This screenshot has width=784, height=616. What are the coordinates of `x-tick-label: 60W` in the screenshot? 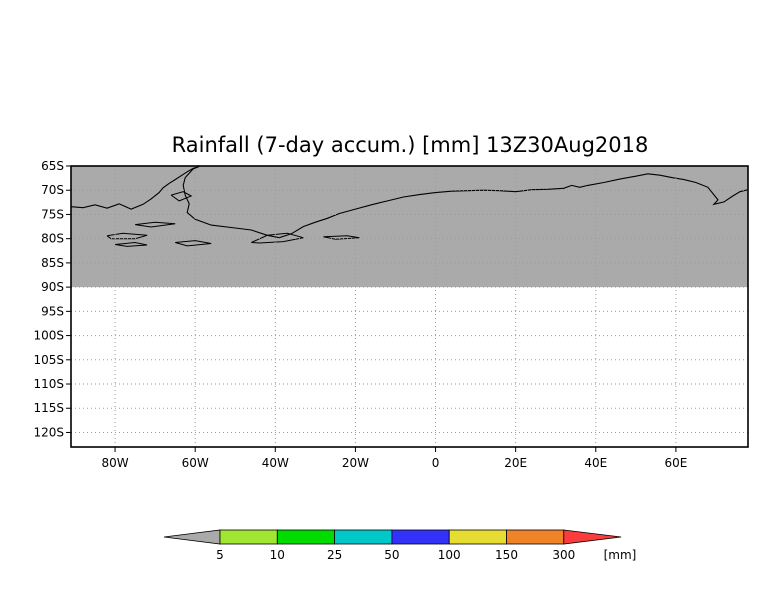 It's located at (195, 463).